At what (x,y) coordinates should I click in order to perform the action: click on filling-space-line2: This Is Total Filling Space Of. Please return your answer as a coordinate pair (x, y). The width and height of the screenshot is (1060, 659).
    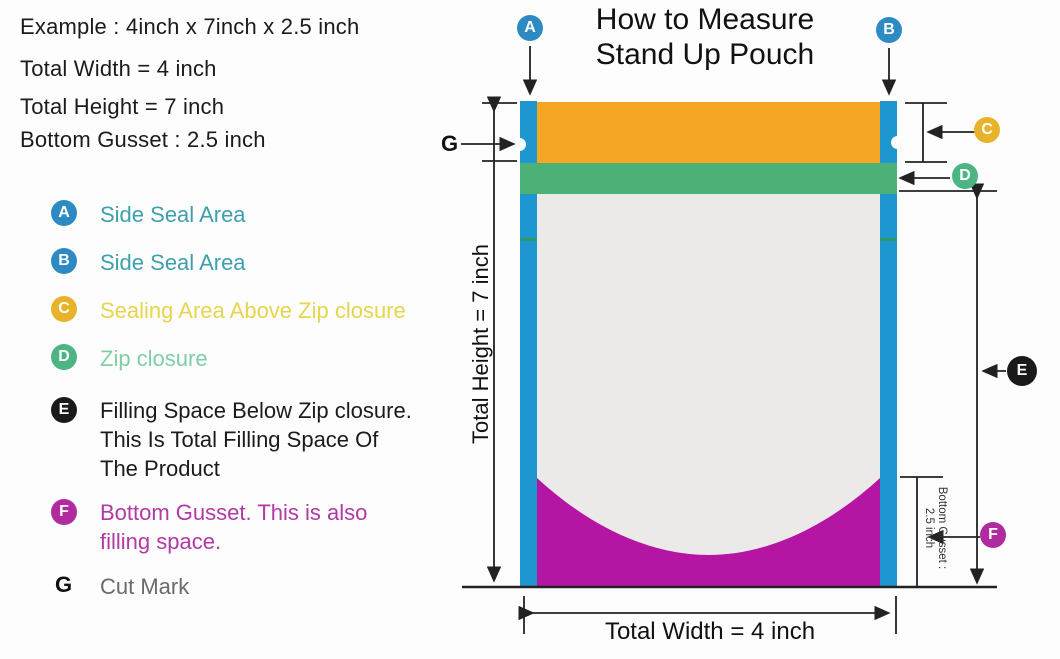
    Looking at the image, I should click on (239, 439).